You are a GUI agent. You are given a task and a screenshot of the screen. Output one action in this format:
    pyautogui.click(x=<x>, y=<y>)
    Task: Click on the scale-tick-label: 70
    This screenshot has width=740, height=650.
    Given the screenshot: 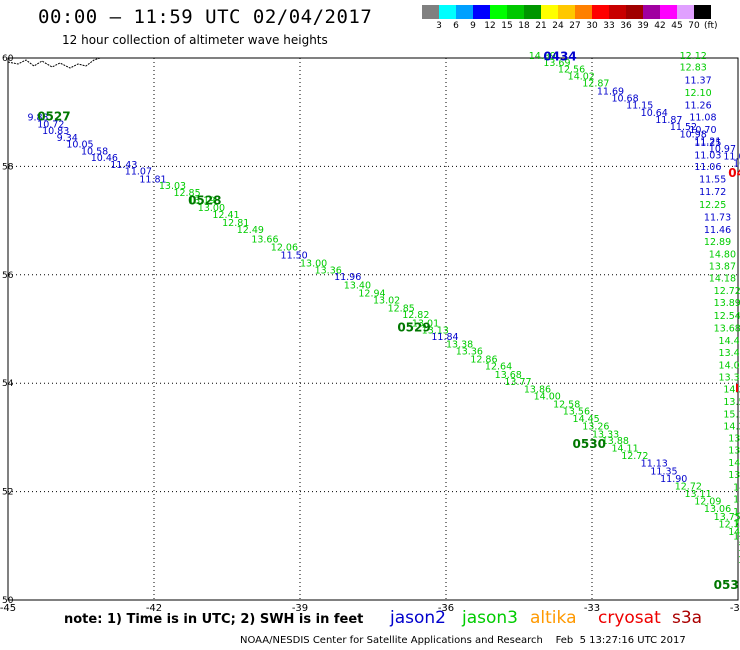 What is the action you would take?
    pyautogui.click(x=694, y=26)
    